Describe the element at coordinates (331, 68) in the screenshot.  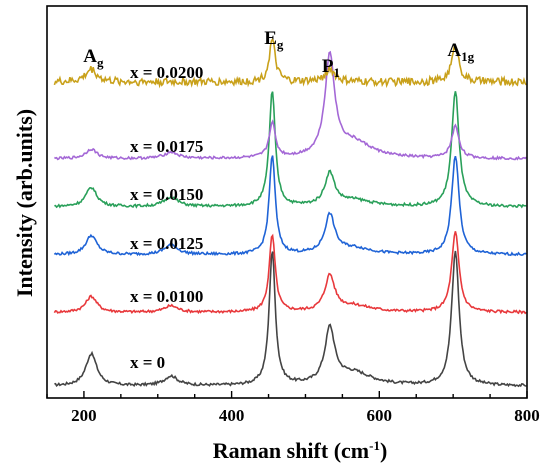
I see `peak-label: P1` at that location.